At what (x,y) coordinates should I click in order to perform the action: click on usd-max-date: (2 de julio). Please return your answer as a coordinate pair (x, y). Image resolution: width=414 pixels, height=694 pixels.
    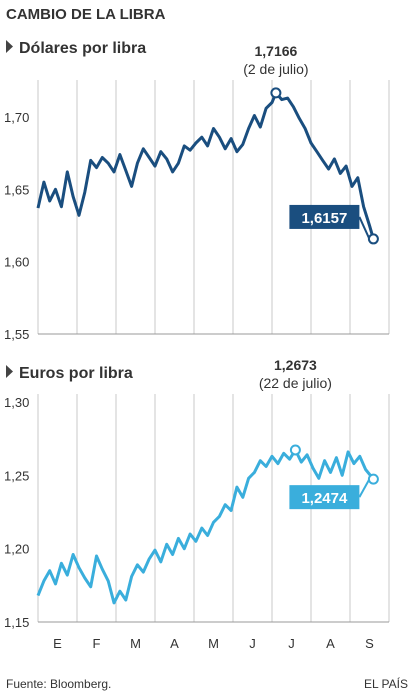
    Looking at the image, I should click on (275, 69).